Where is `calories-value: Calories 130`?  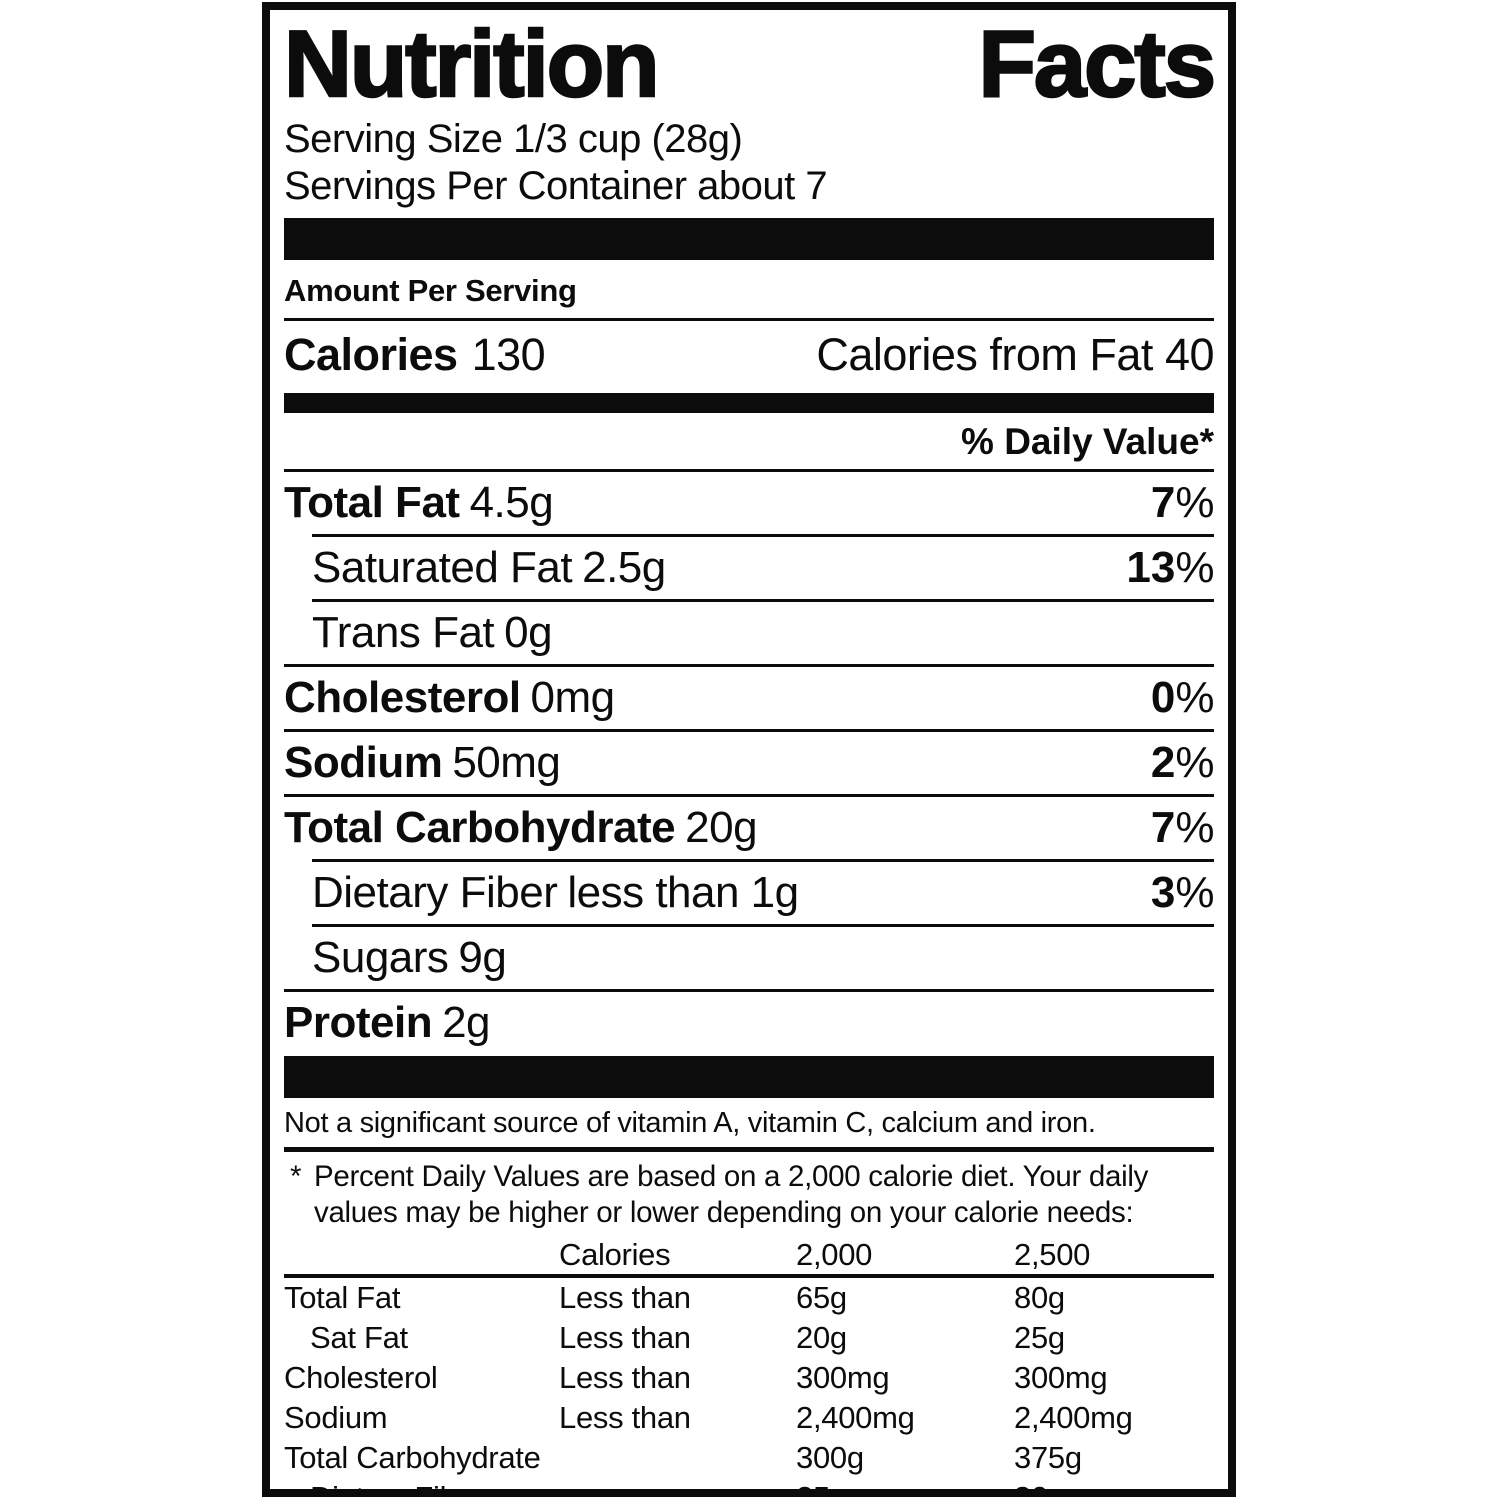 calories-value: Calories 130 is located at coordinates (415, 355).